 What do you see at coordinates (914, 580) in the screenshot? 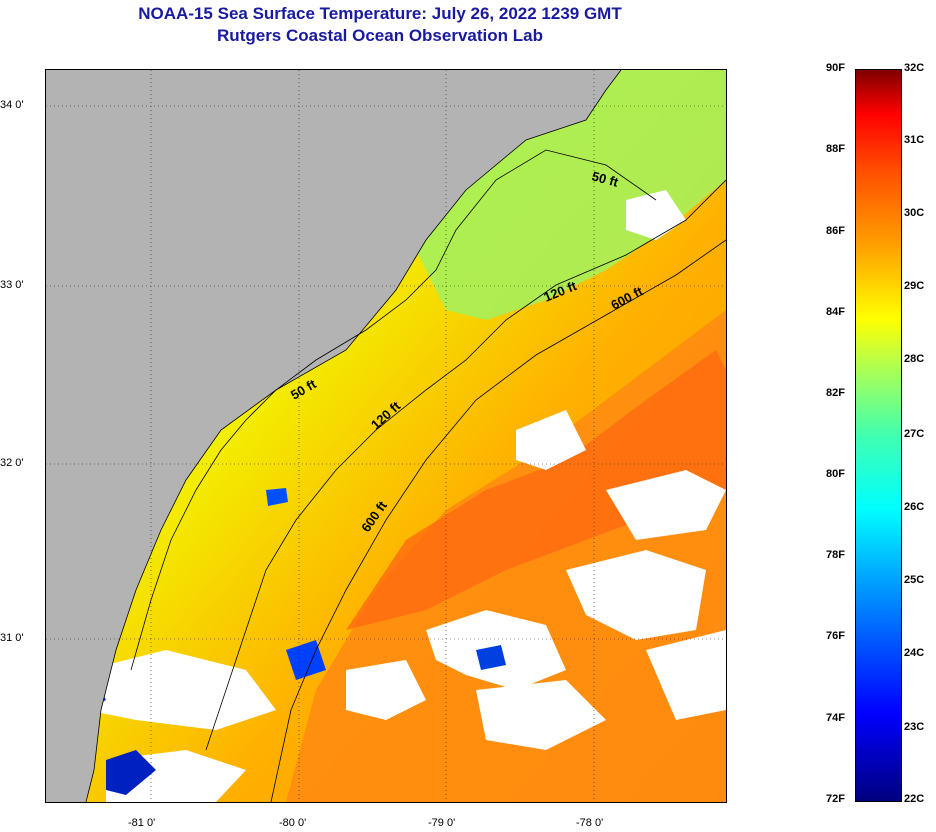
I see `cbar-c-25: 25C` at bounding box center [914, 580].